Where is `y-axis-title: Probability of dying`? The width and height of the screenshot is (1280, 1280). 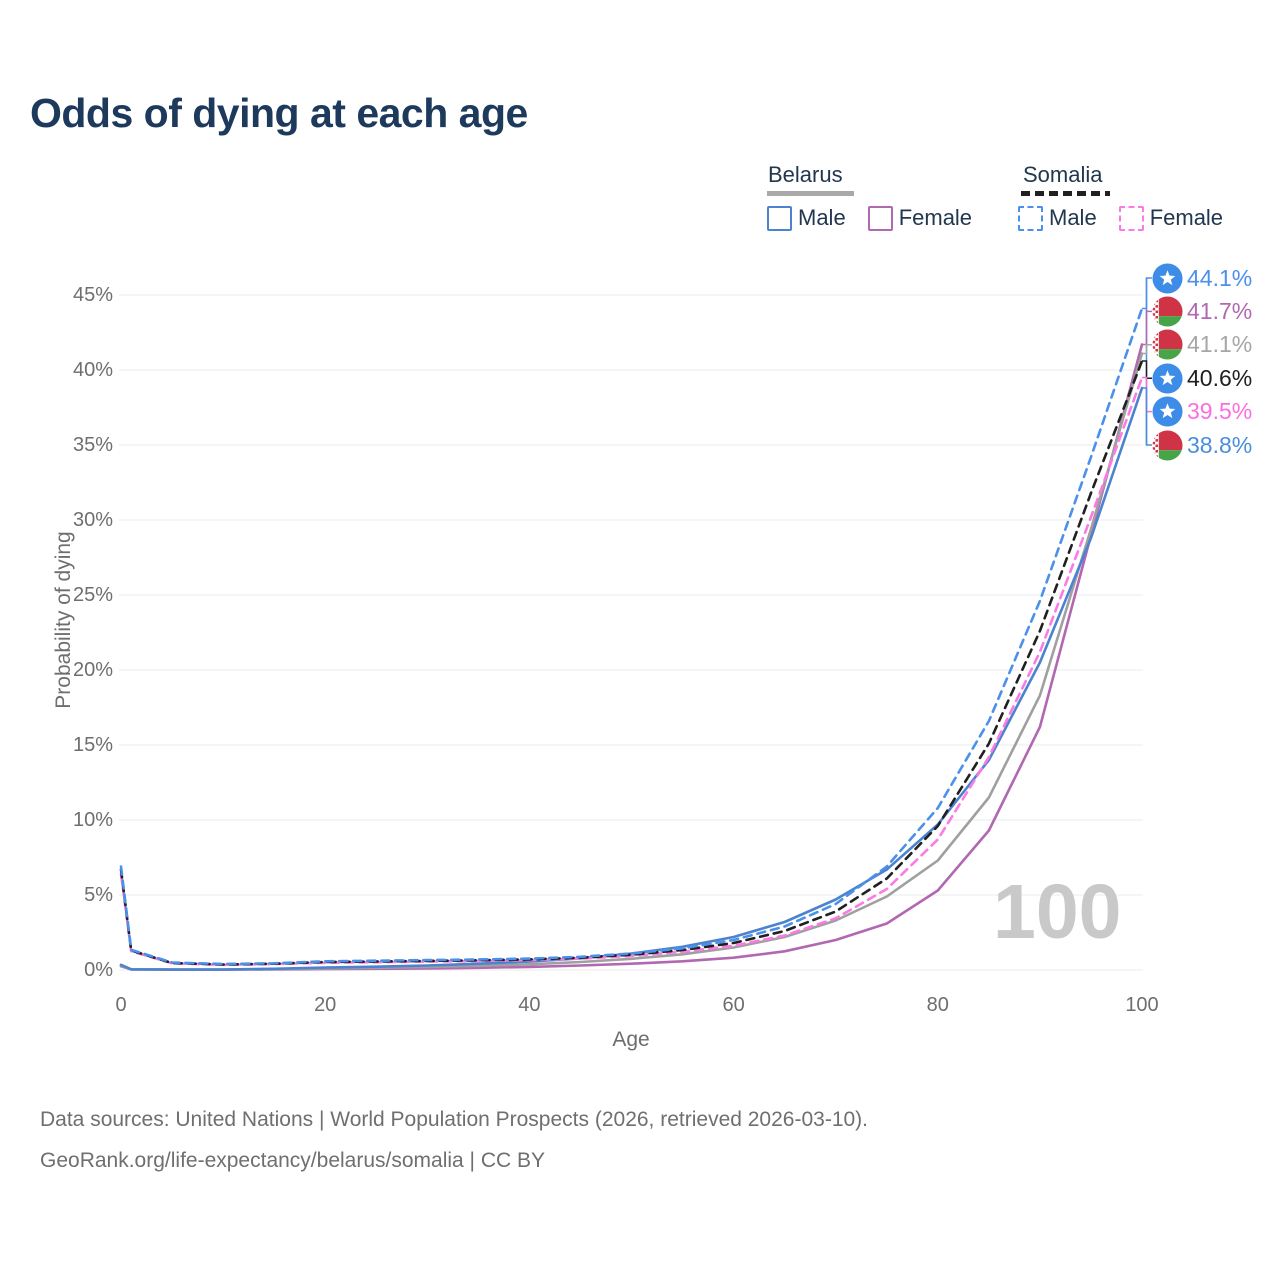
y-axis-title: Probability of dying is located at coordinates (63, 620).